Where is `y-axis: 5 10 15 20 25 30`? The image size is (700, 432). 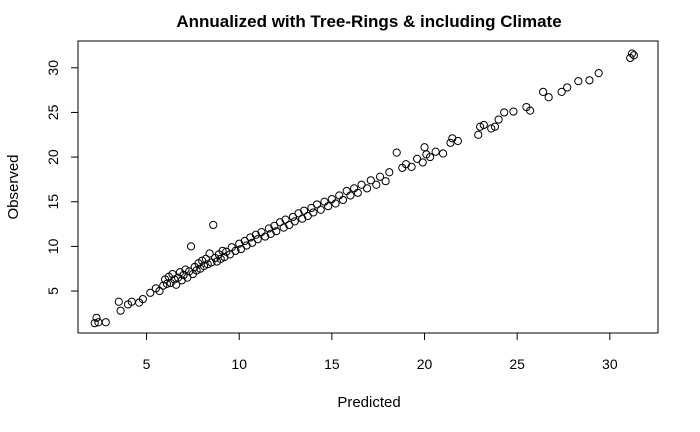
y-axis: 5 10 15 20 25 30 is located at coordinates (62, 177).